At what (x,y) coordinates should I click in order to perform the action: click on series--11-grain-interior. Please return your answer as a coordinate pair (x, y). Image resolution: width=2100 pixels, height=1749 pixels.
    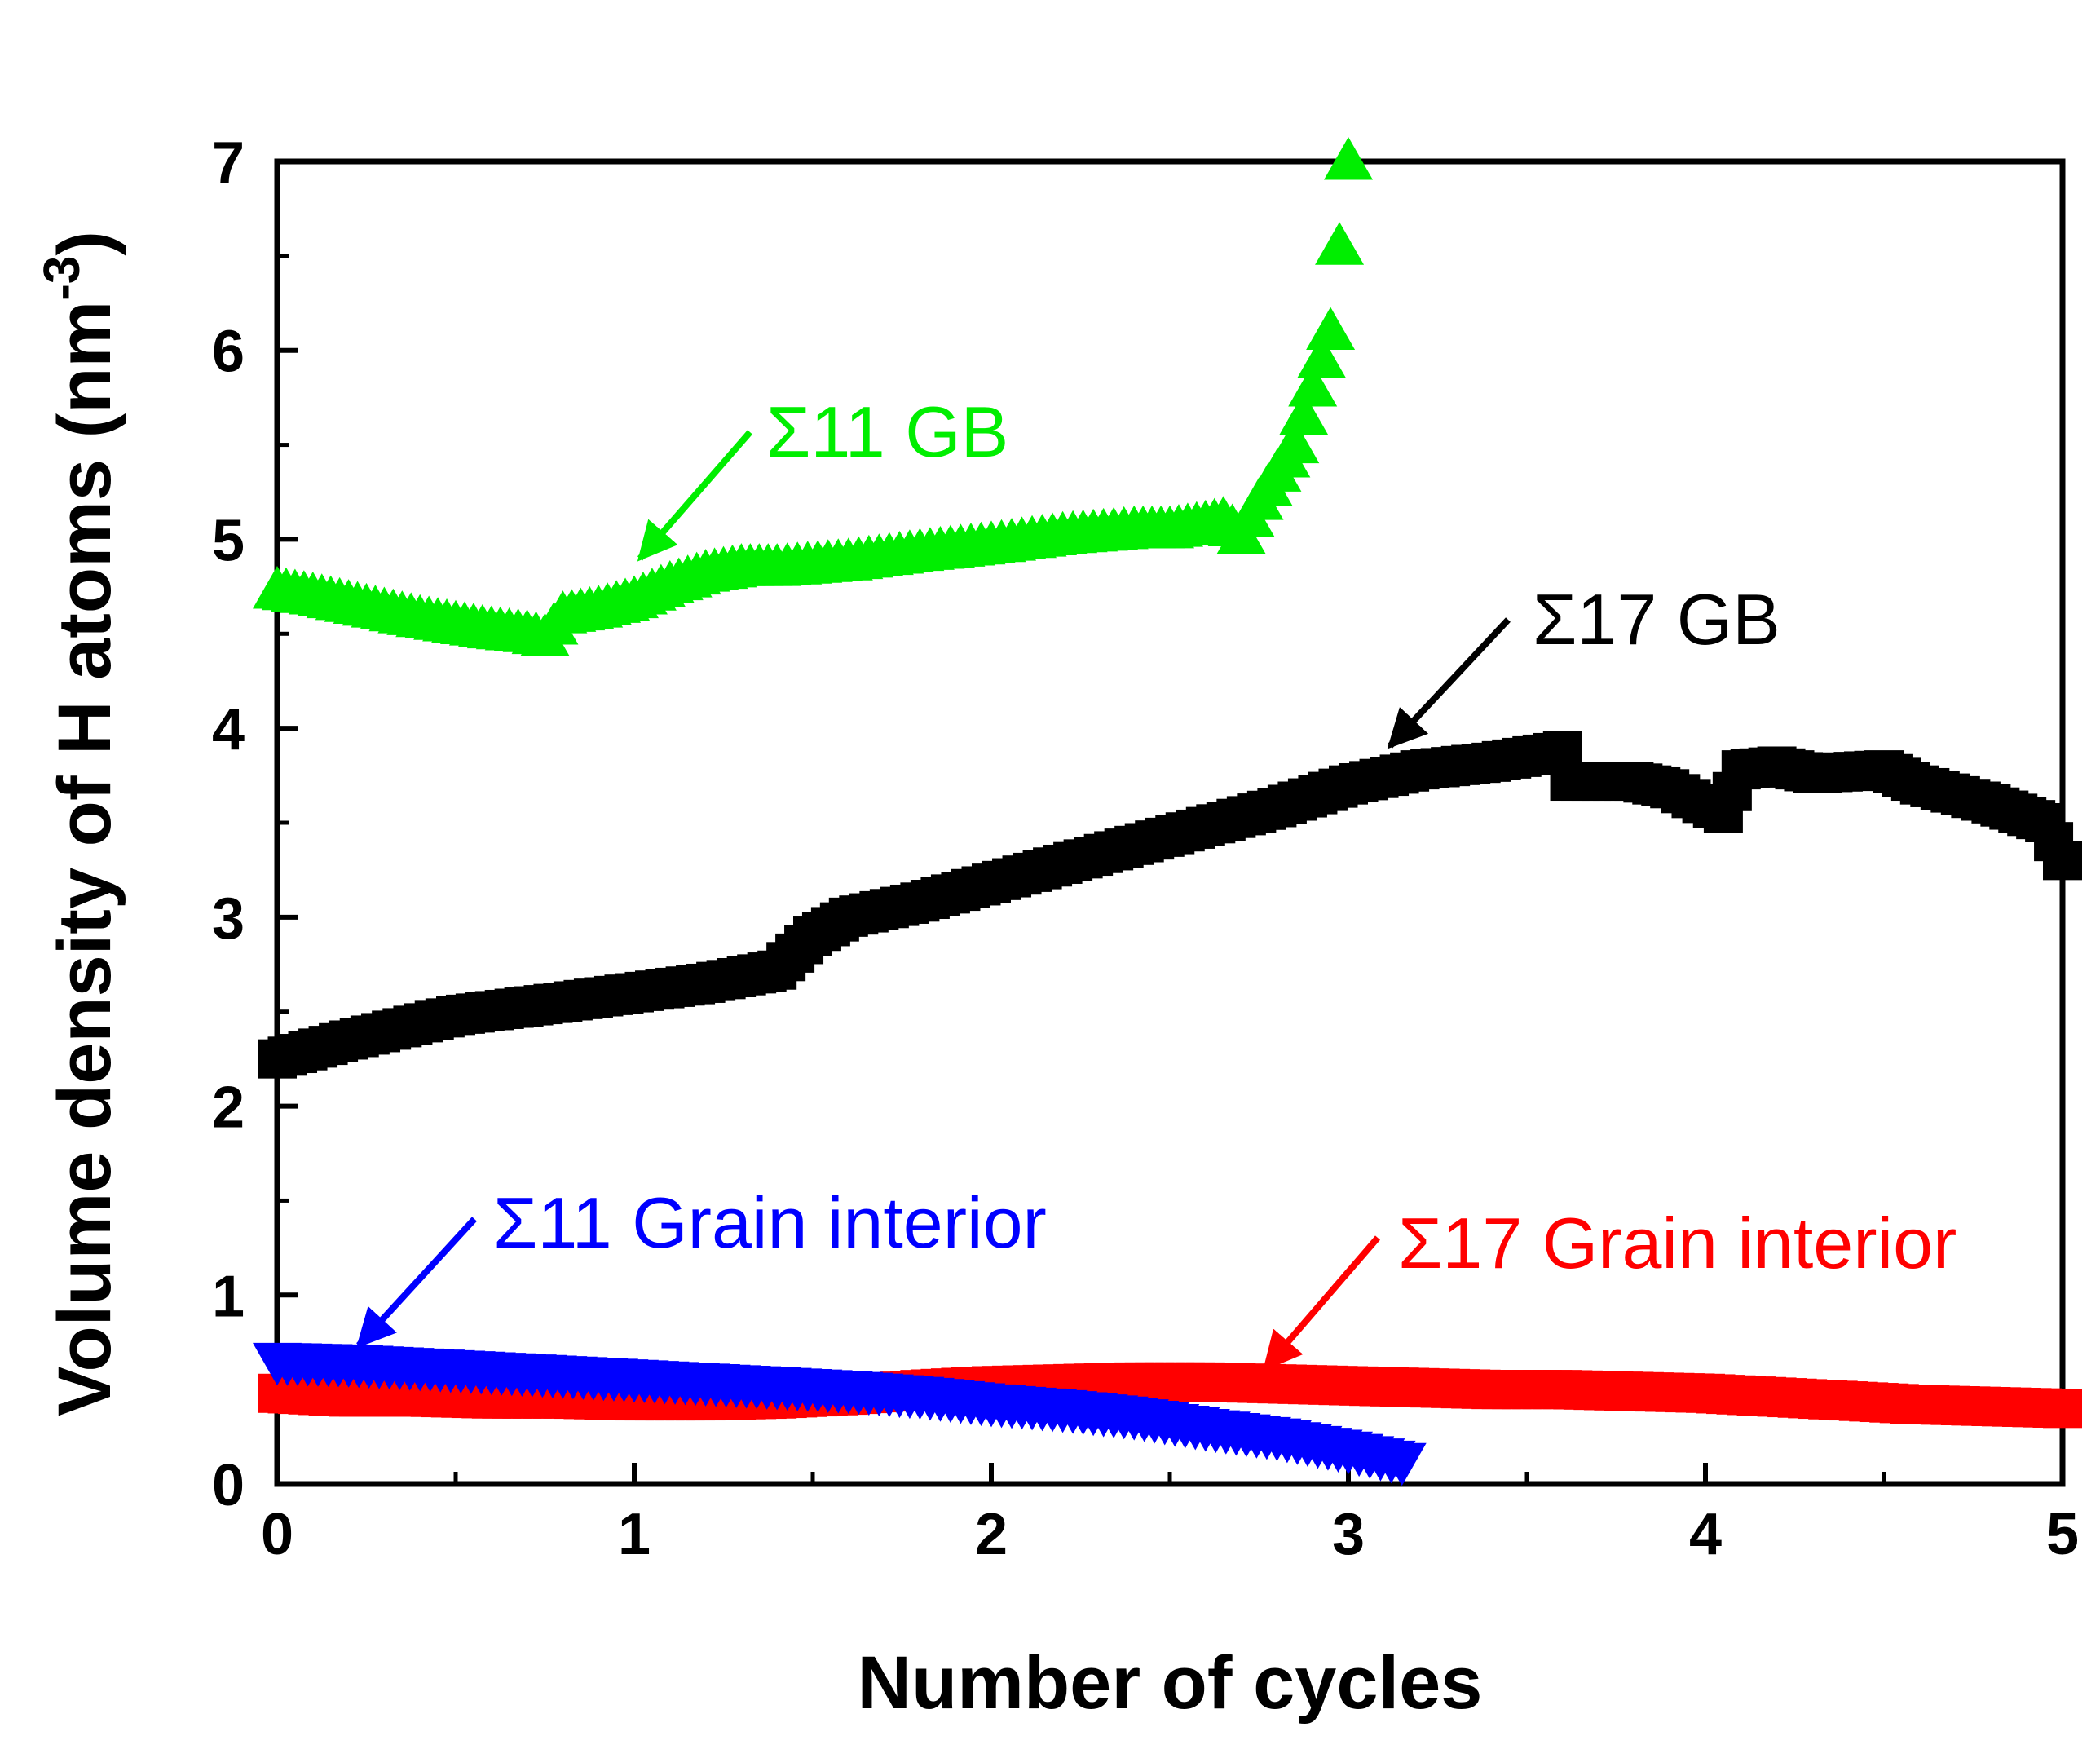
    Looking at the image, I should click on (840, 1414).